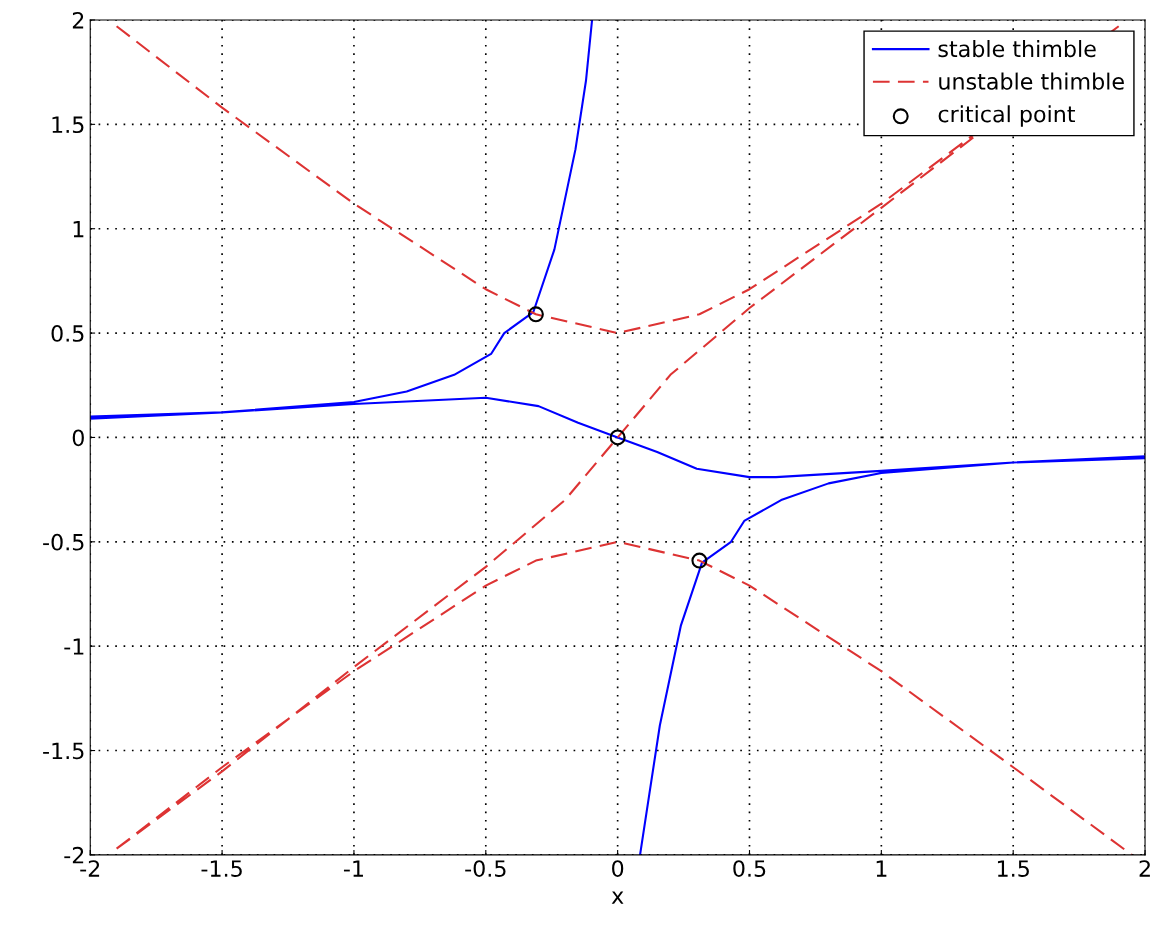 The width and height of the screenshot is (1172, 952). What do you see at coordinates (67, 333) in the screenshot?
I see `y-tick-label: 0.5` at bounding box center [67, 333].